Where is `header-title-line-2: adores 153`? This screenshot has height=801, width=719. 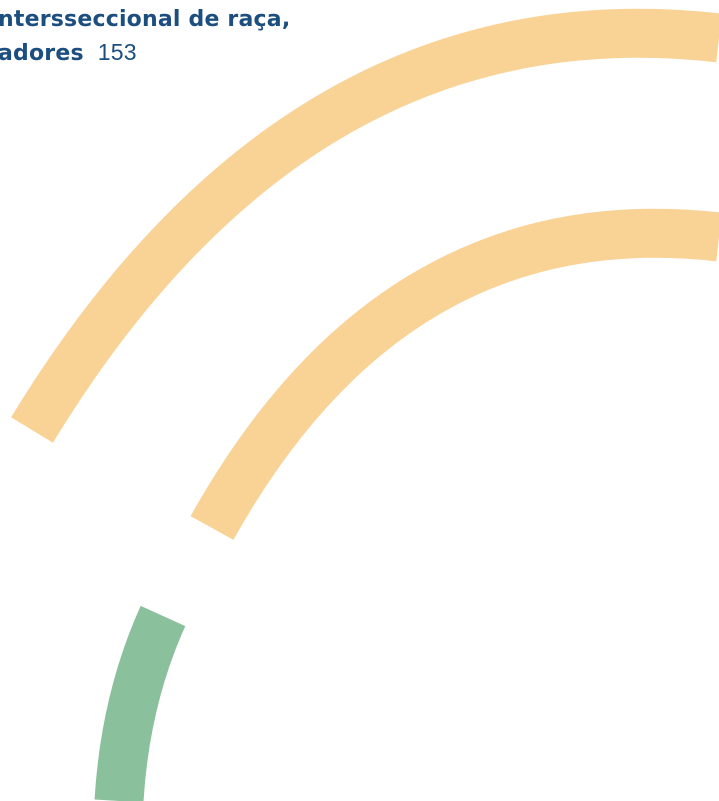
header-title-line-2: adores 153 is located at coordinates (68, 53).